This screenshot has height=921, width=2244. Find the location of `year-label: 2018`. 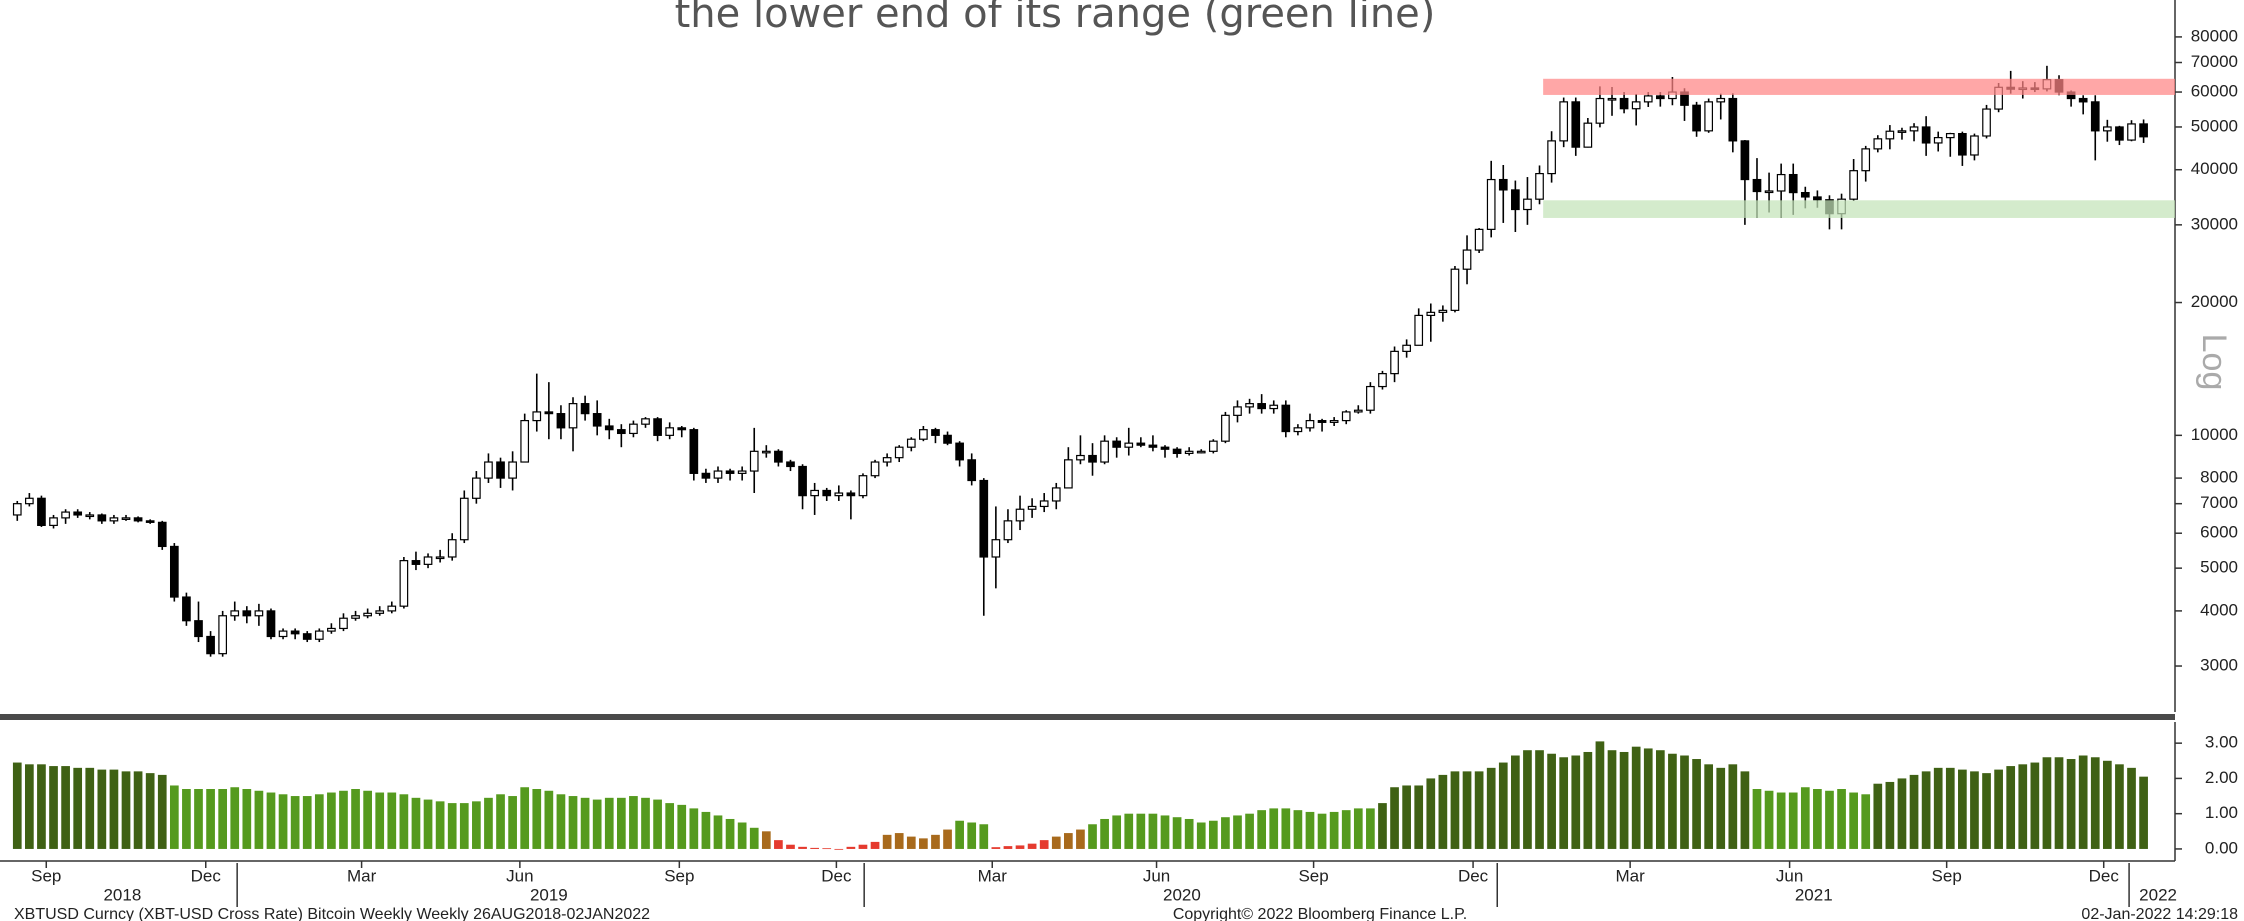

year-label: 2018 is located at coordinates (122, 894).